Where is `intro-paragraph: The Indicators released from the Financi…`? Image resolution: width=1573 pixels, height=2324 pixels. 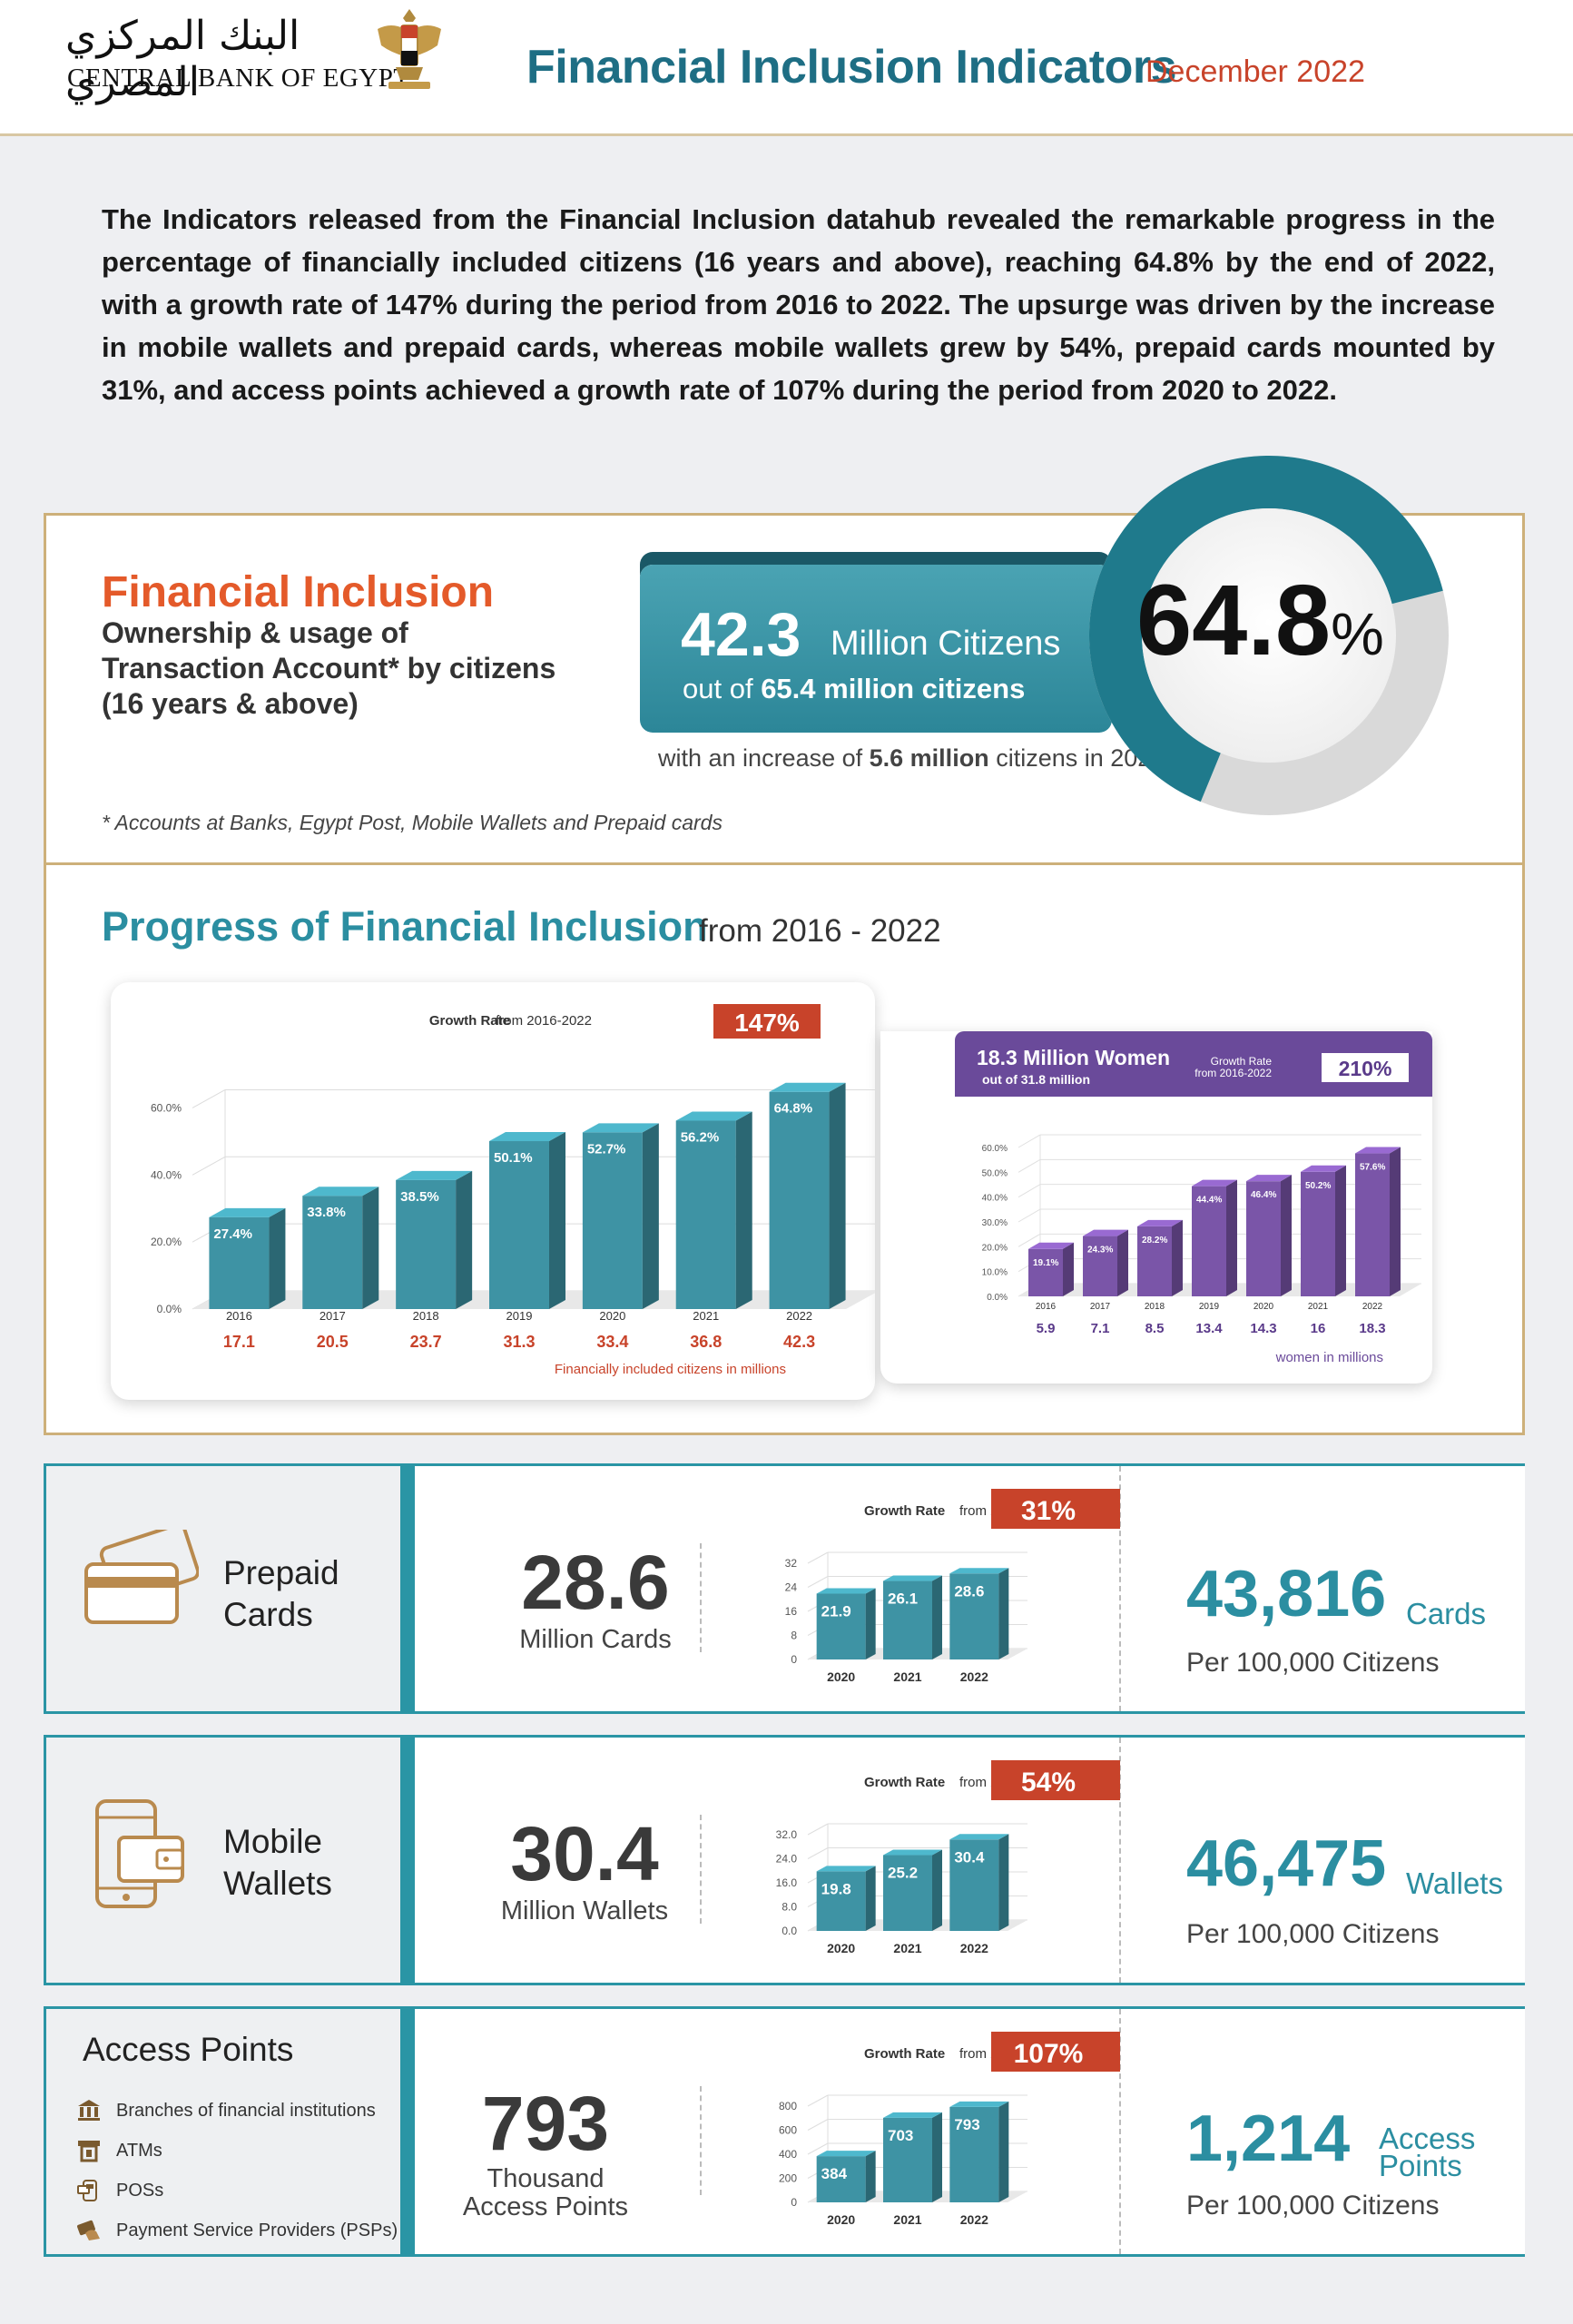 intro-paragraph: The Indicators released from the Financi… is located at coordinates (799, 304).